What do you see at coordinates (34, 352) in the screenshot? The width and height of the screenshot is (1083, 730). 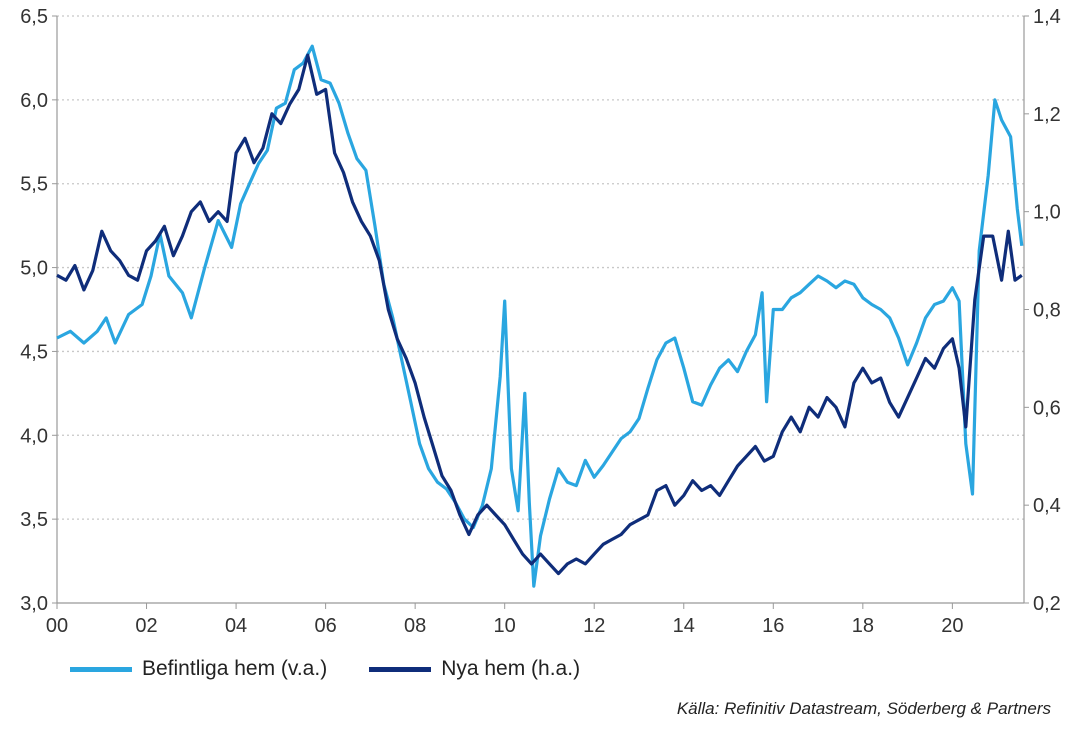 I see `y-left-tick-label: 4,5` at bounding box center [34, 352].